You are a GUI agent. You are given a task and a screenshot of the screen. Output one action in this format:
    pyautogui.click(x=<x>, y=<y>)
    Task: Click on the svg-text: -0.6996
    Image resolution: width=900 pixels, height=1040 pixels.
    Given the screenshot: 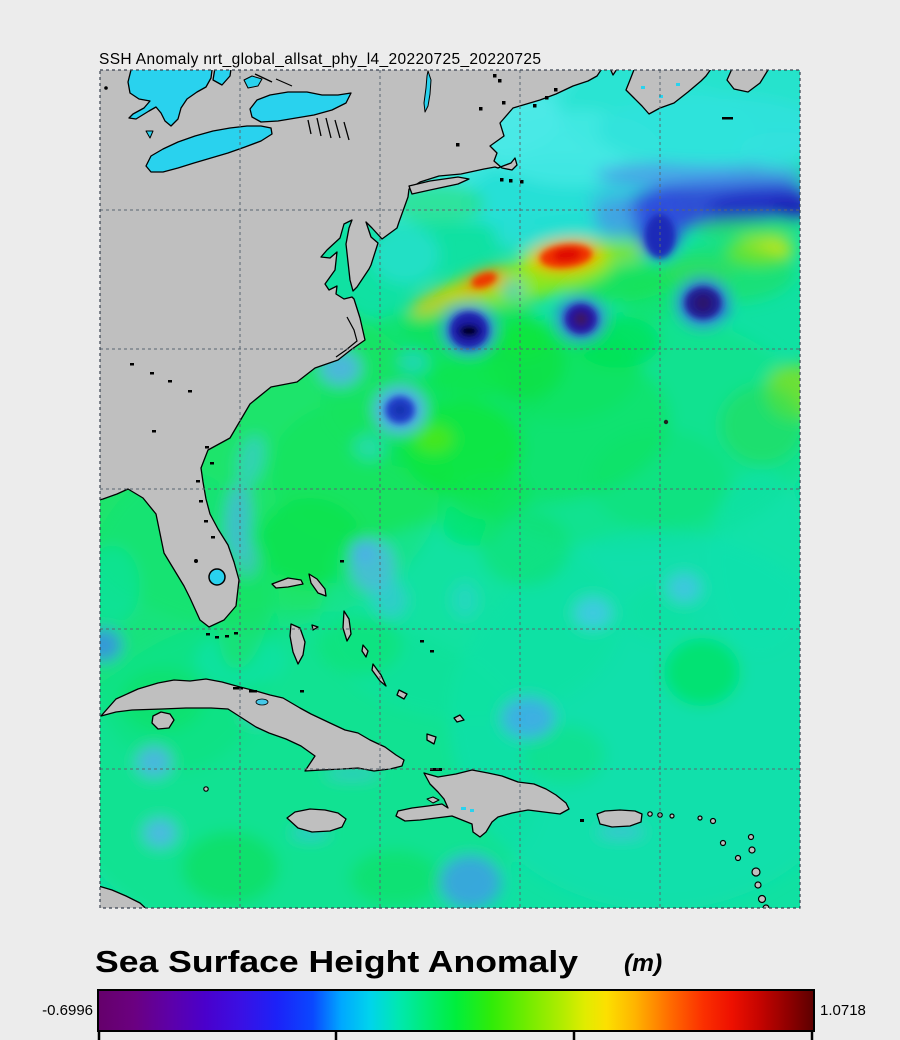 What is the action you would take?
    pyautogui.click(x=67, y=1010)
    